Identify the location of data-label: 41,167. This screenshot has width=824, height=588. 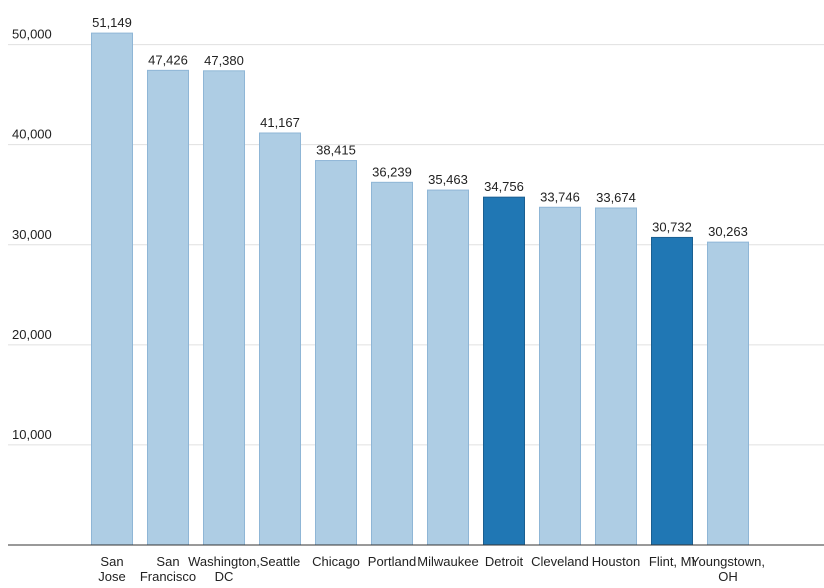
(280, 122).